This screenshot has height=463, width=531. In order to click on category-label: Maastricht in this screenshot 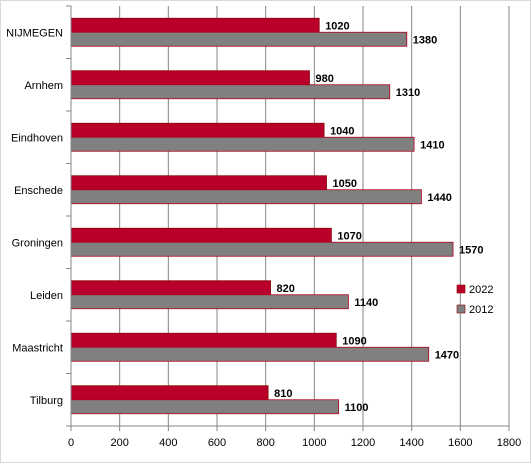, I will do `click(37, 348)`.